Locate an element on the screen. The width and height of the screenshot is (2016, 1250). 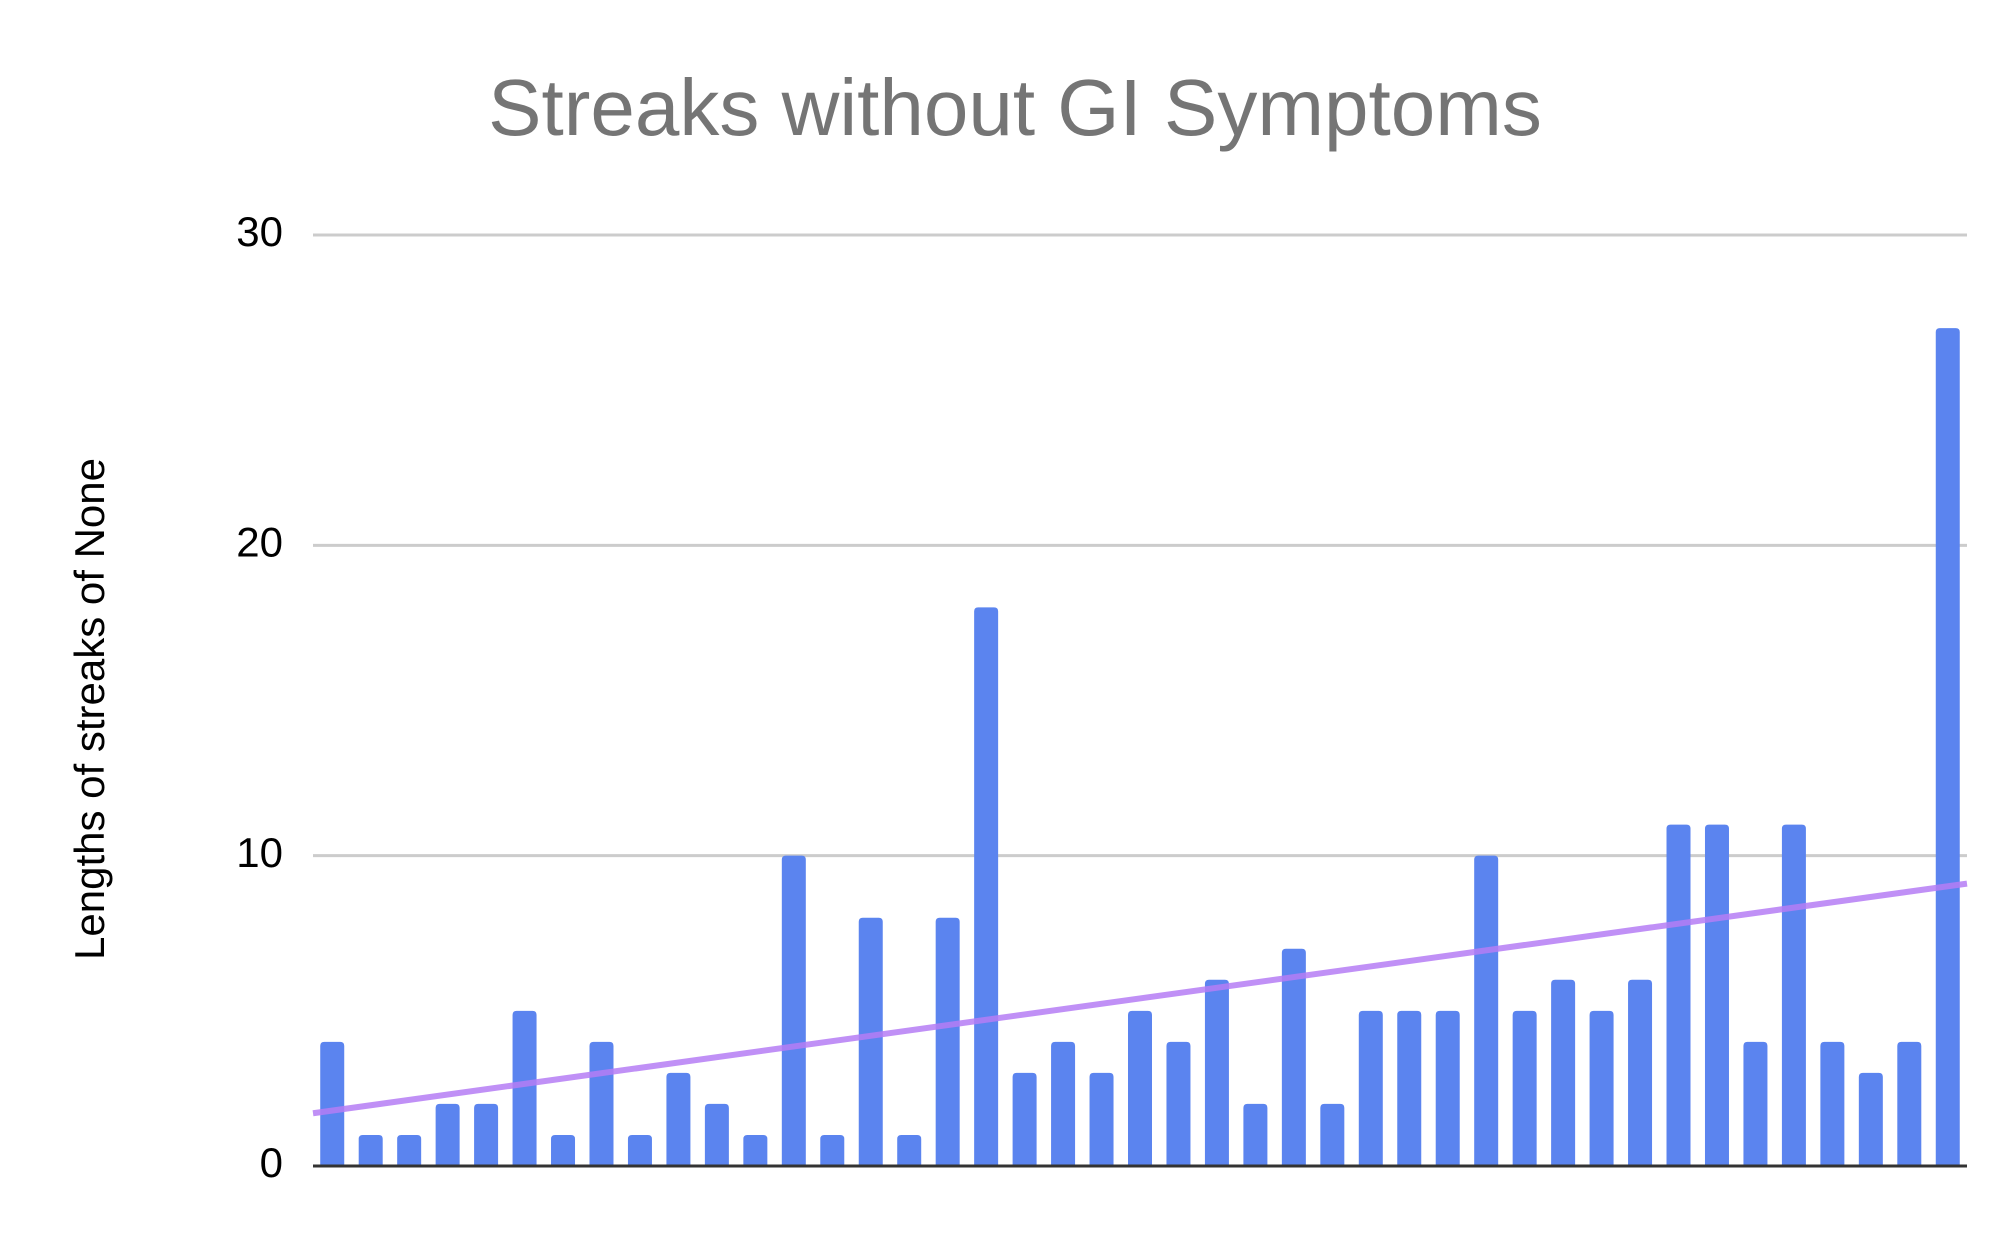
y-axis-label: Lengths of streaks of None is located at coordinates (89, 709).